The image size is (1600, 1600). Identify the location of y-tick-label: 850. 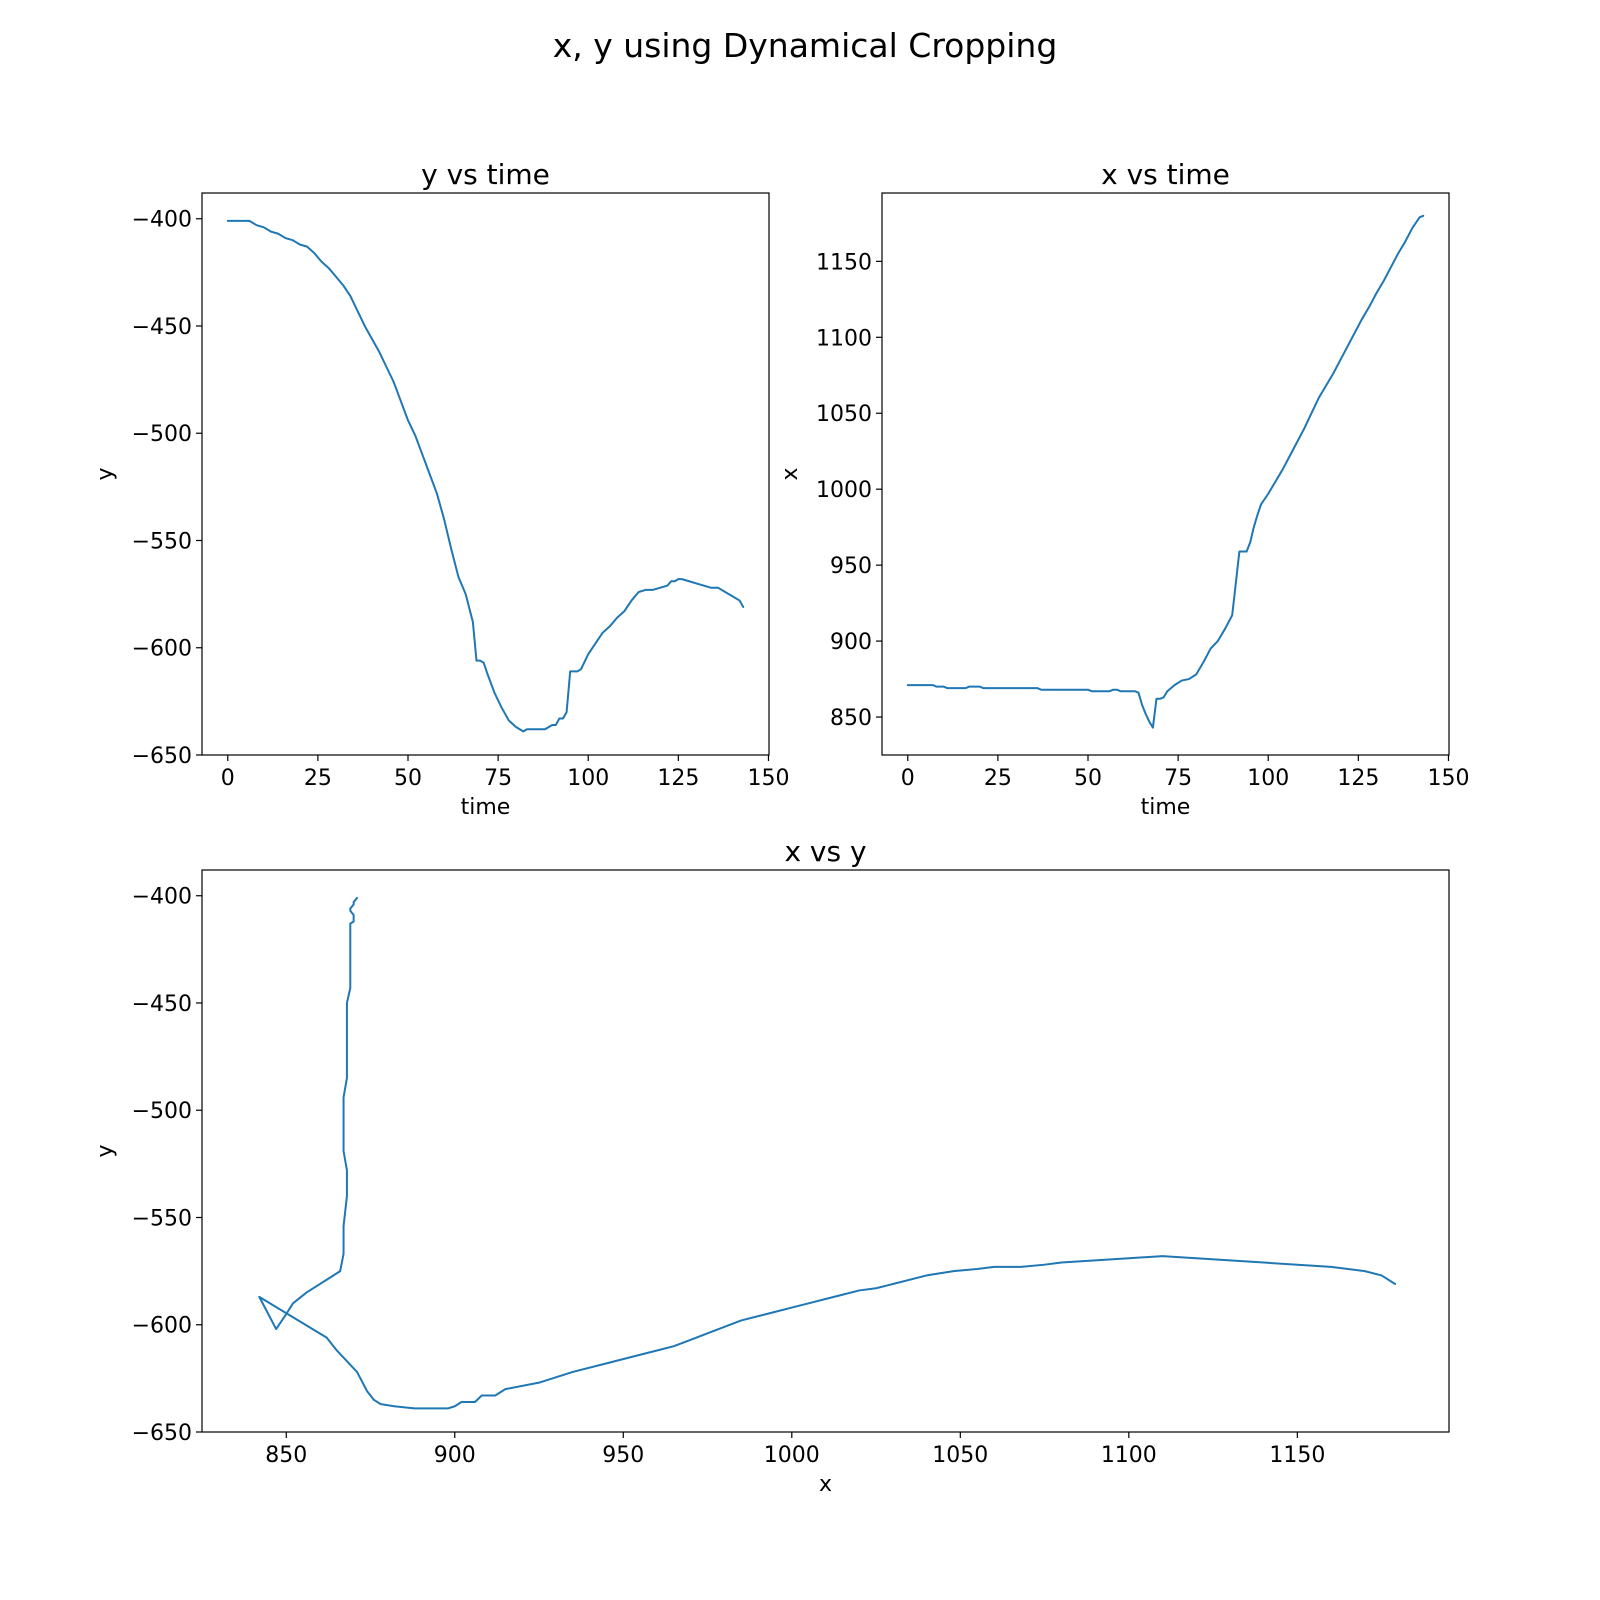
(851, 718).